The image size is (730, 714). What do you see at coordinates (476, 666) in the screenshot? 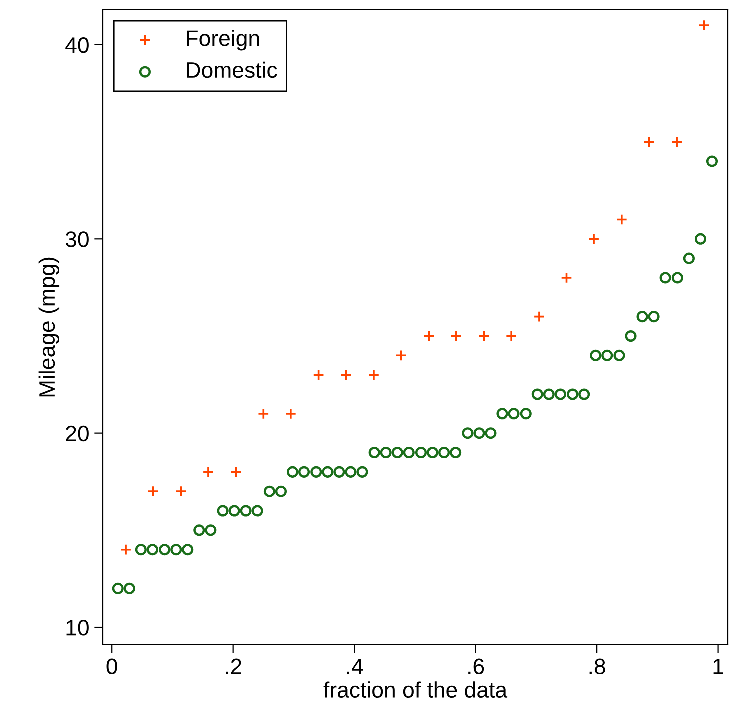
I see `x-tick-label: .6` at bounding box center [476, 666].